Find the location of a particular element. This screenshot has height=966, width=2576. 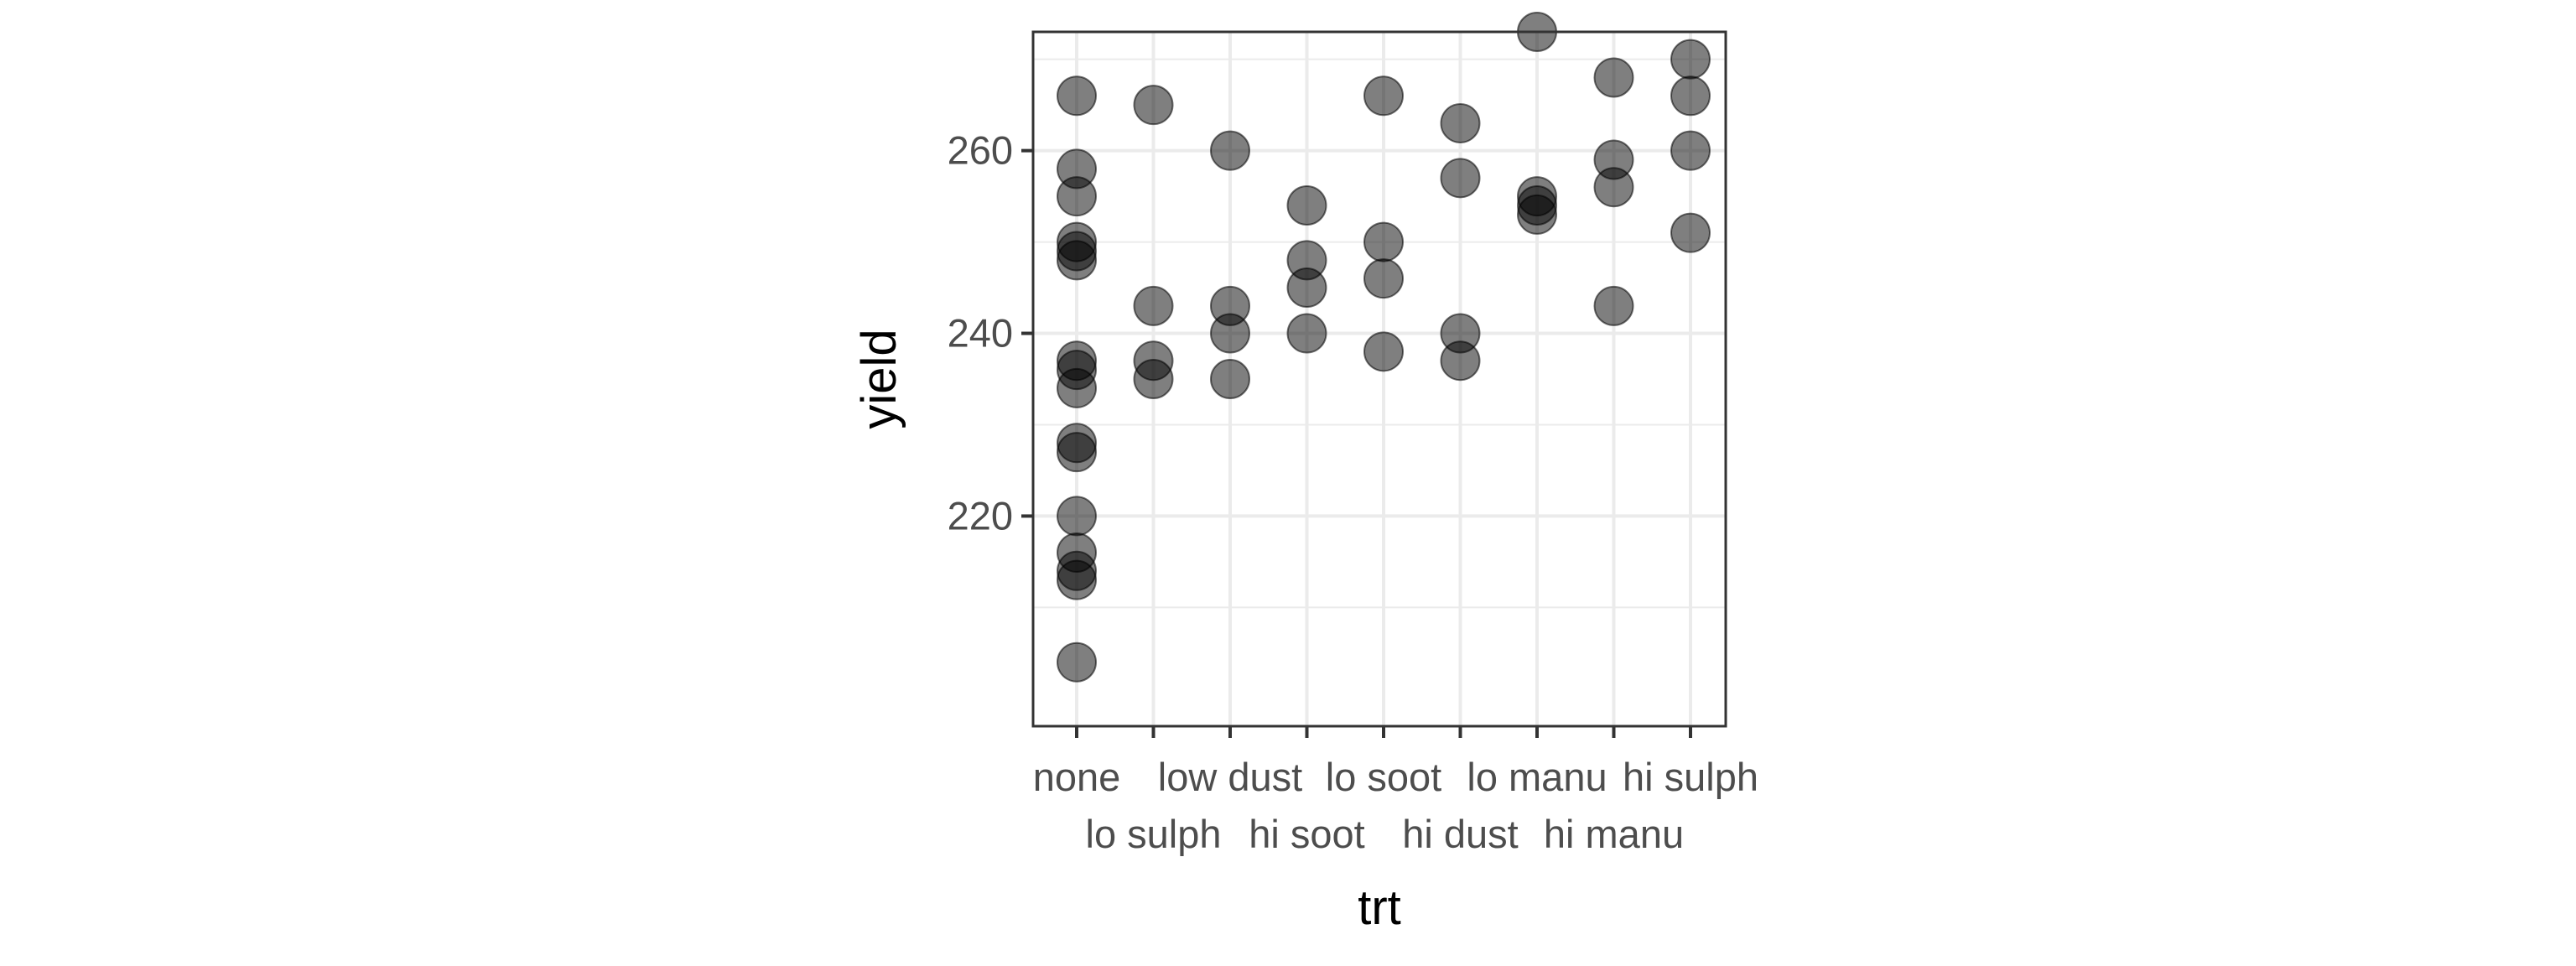

y-tick-label: 260 is located at coordinates (981, 150).